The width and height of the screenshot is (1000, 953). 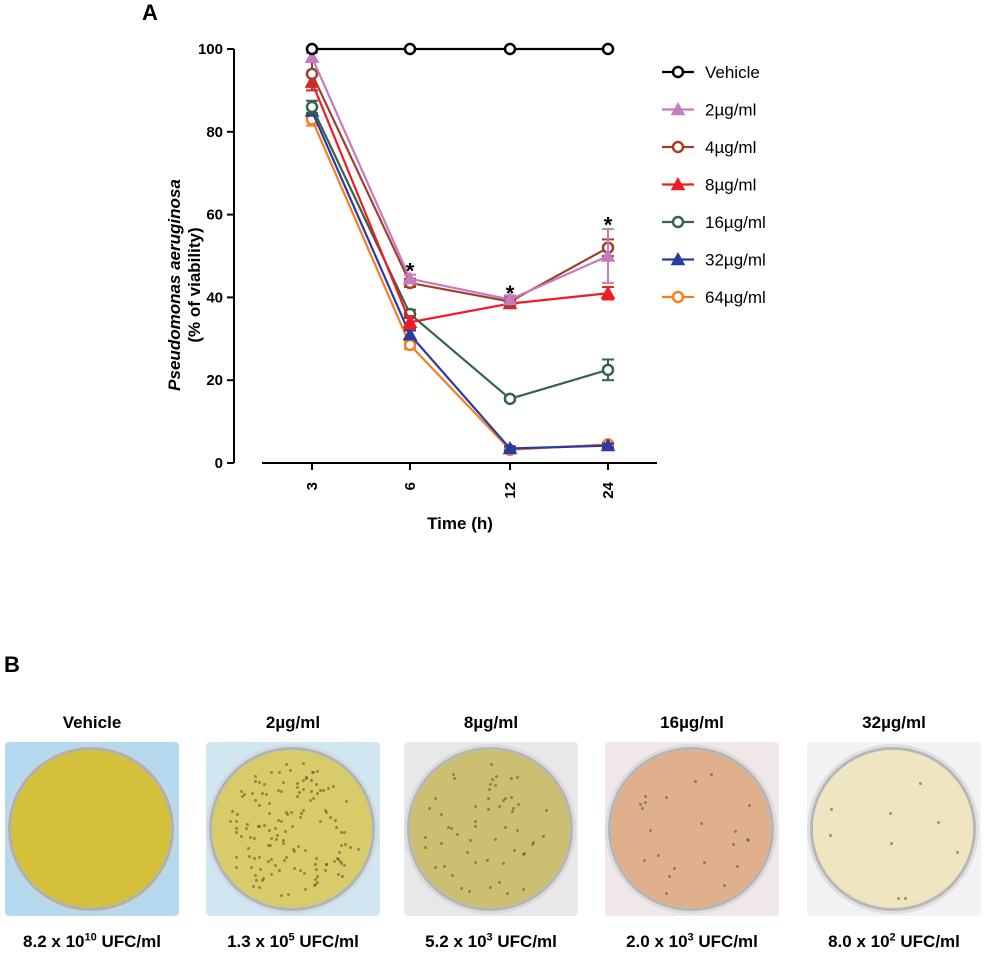 I want to click on plate-title: 32µg/ml, so click(x=894, y=722).